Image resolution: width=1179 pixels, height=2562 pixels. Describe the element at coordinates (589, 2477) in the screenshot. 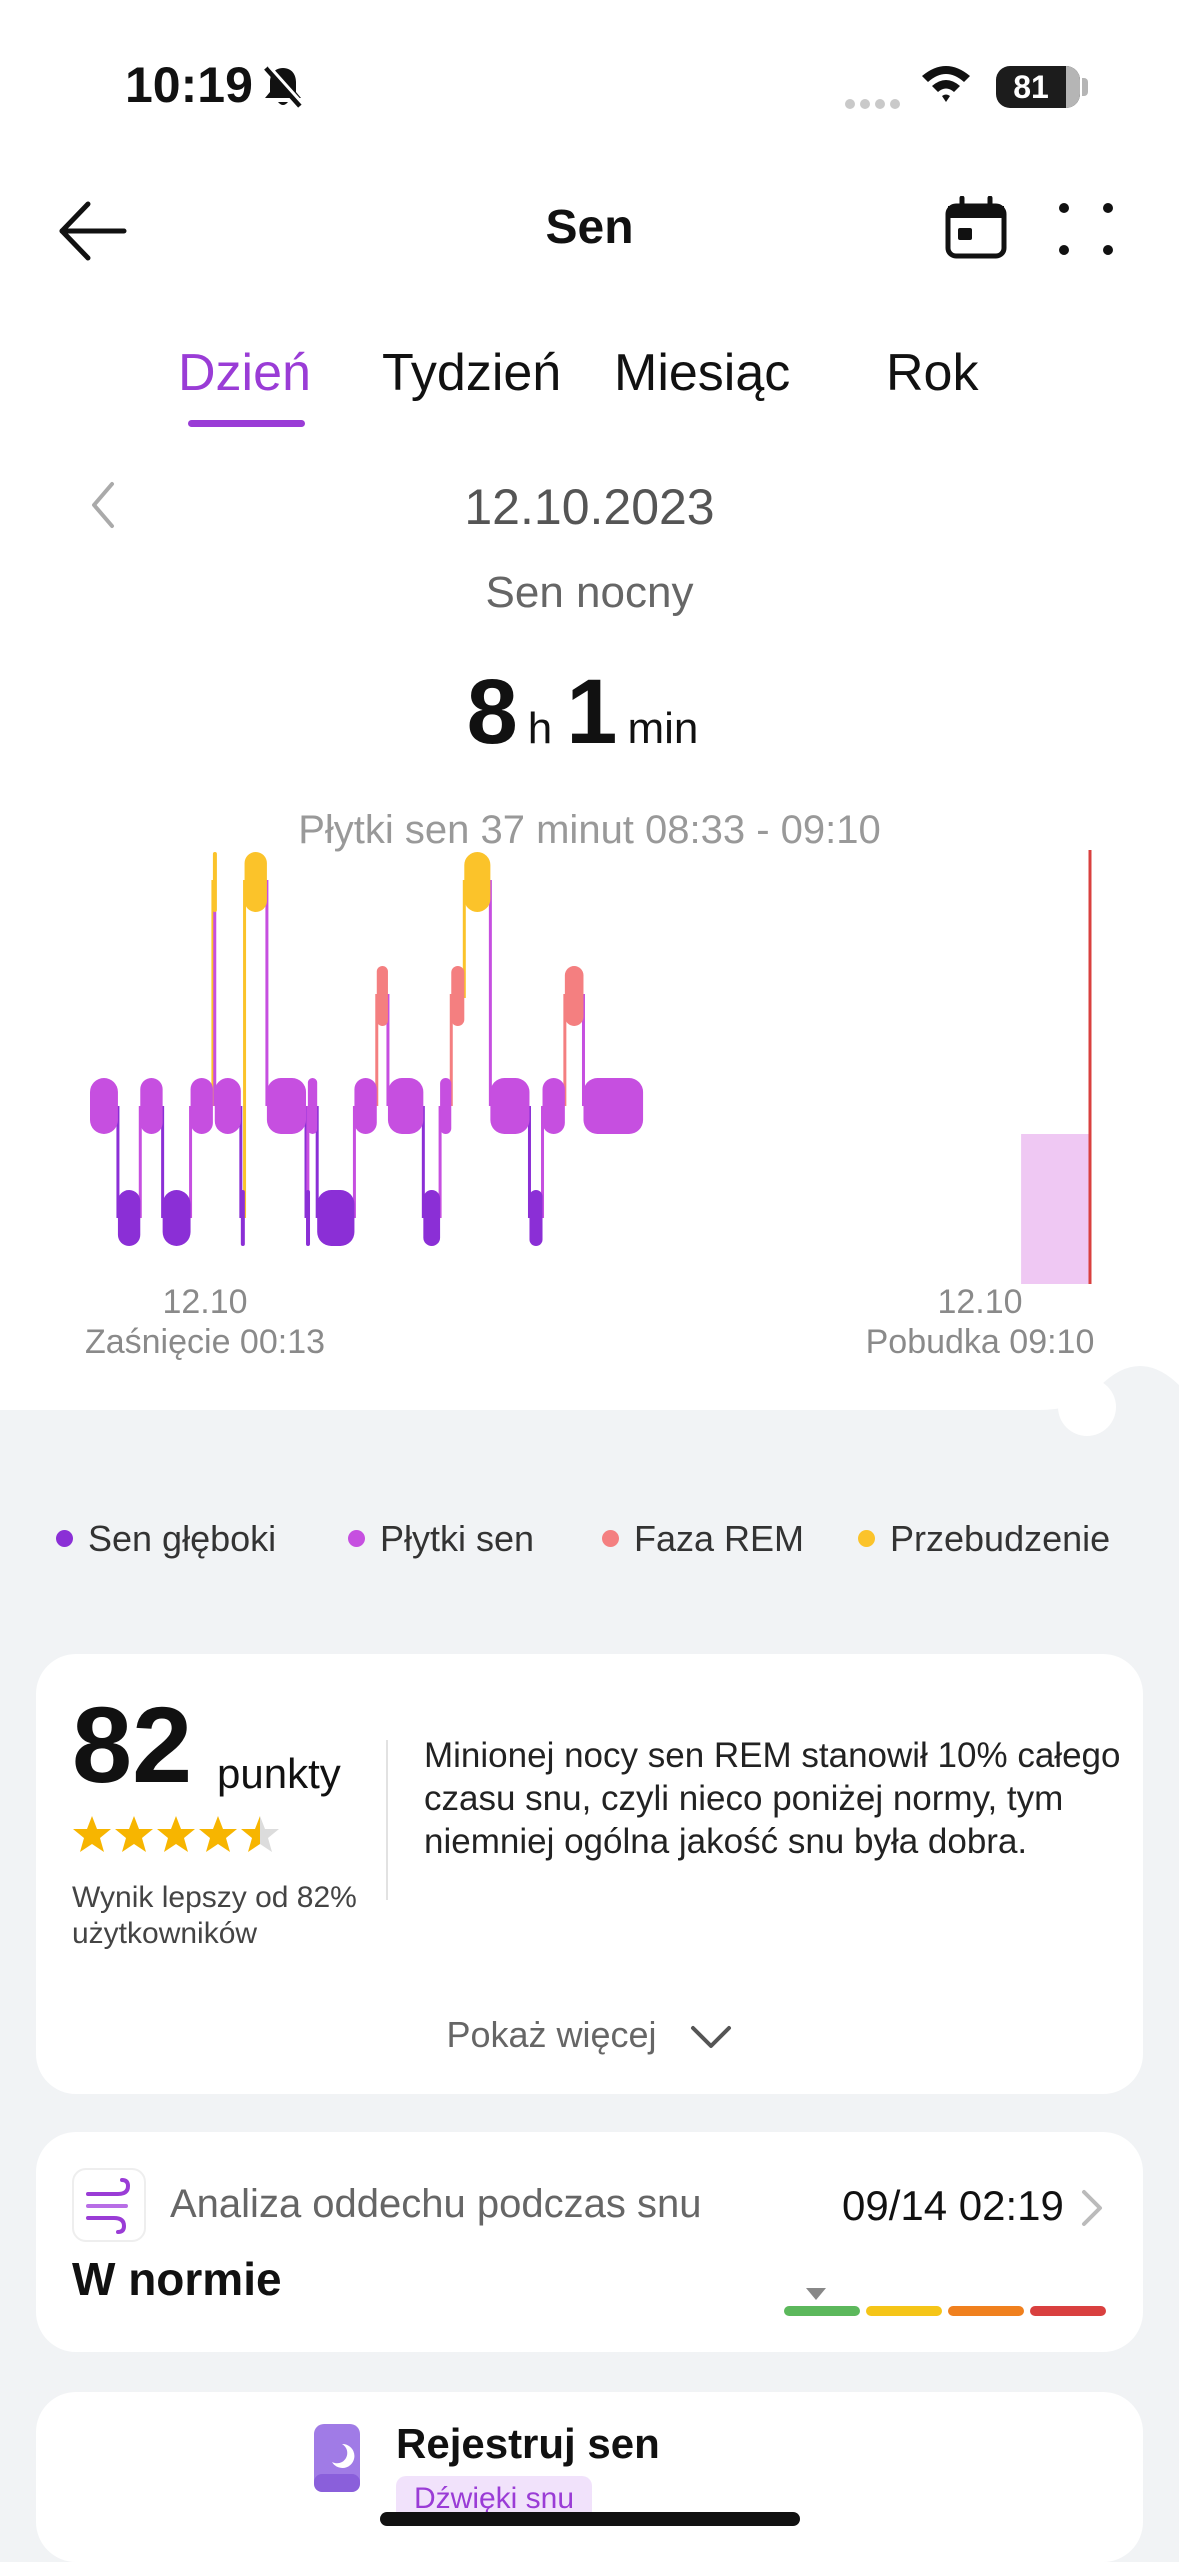

I see `record-sleep-card: Rejestruj sen Dźwięki snu` at that location.